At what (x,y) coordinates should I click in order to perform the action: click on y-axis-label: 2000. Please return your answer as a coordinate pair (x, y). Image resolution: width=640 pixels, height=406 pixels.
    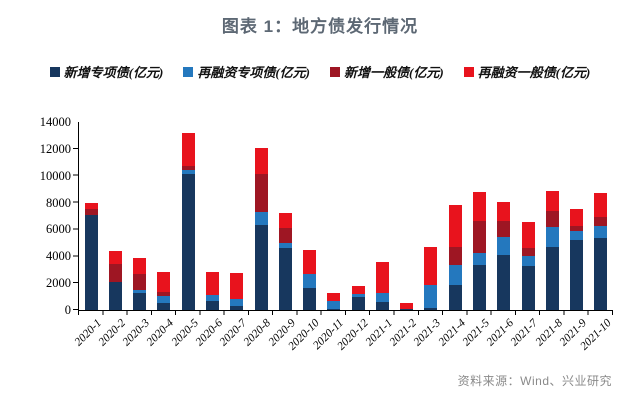
    Looking at the image, I should click on (58, 283).